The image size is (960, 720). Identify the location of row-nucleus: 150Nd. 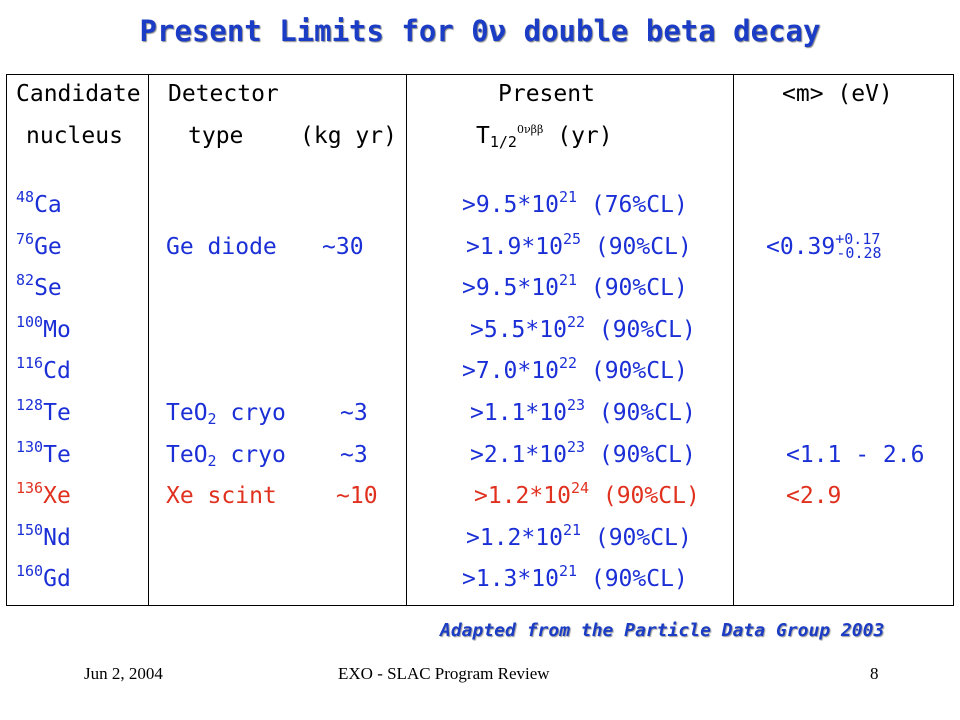
(43, 536).